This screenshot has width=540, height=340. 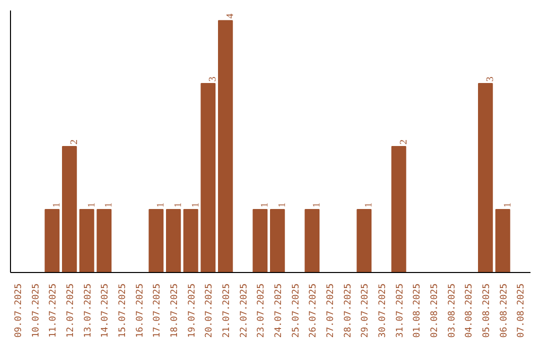 What do you see at coordinates (331, 310) in the screenshot?
I see `x-tick-label: 27.07.2025` at bounding box center [331, 310].